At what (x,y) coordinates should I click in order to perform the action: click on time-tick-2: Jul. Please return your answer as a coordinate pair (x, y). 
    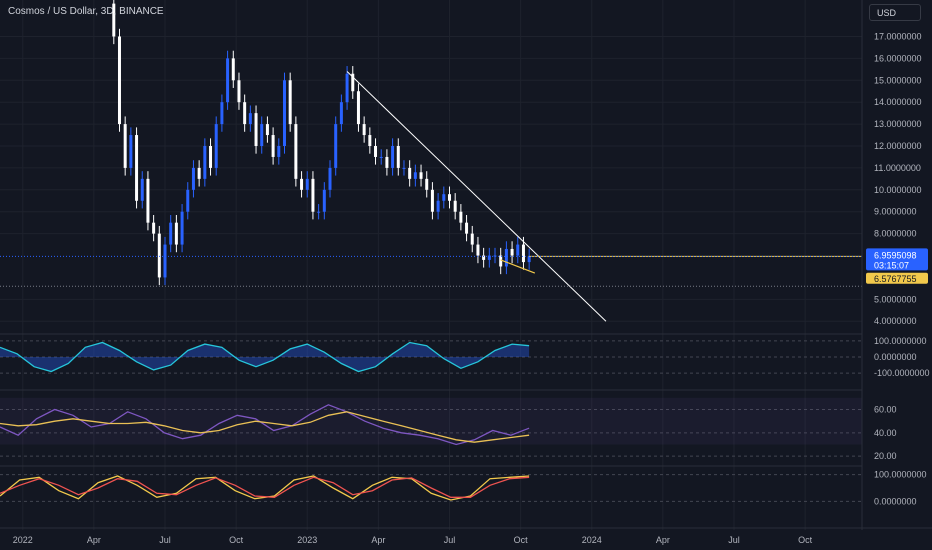
    Looking at the image, I should click on (165, 540).